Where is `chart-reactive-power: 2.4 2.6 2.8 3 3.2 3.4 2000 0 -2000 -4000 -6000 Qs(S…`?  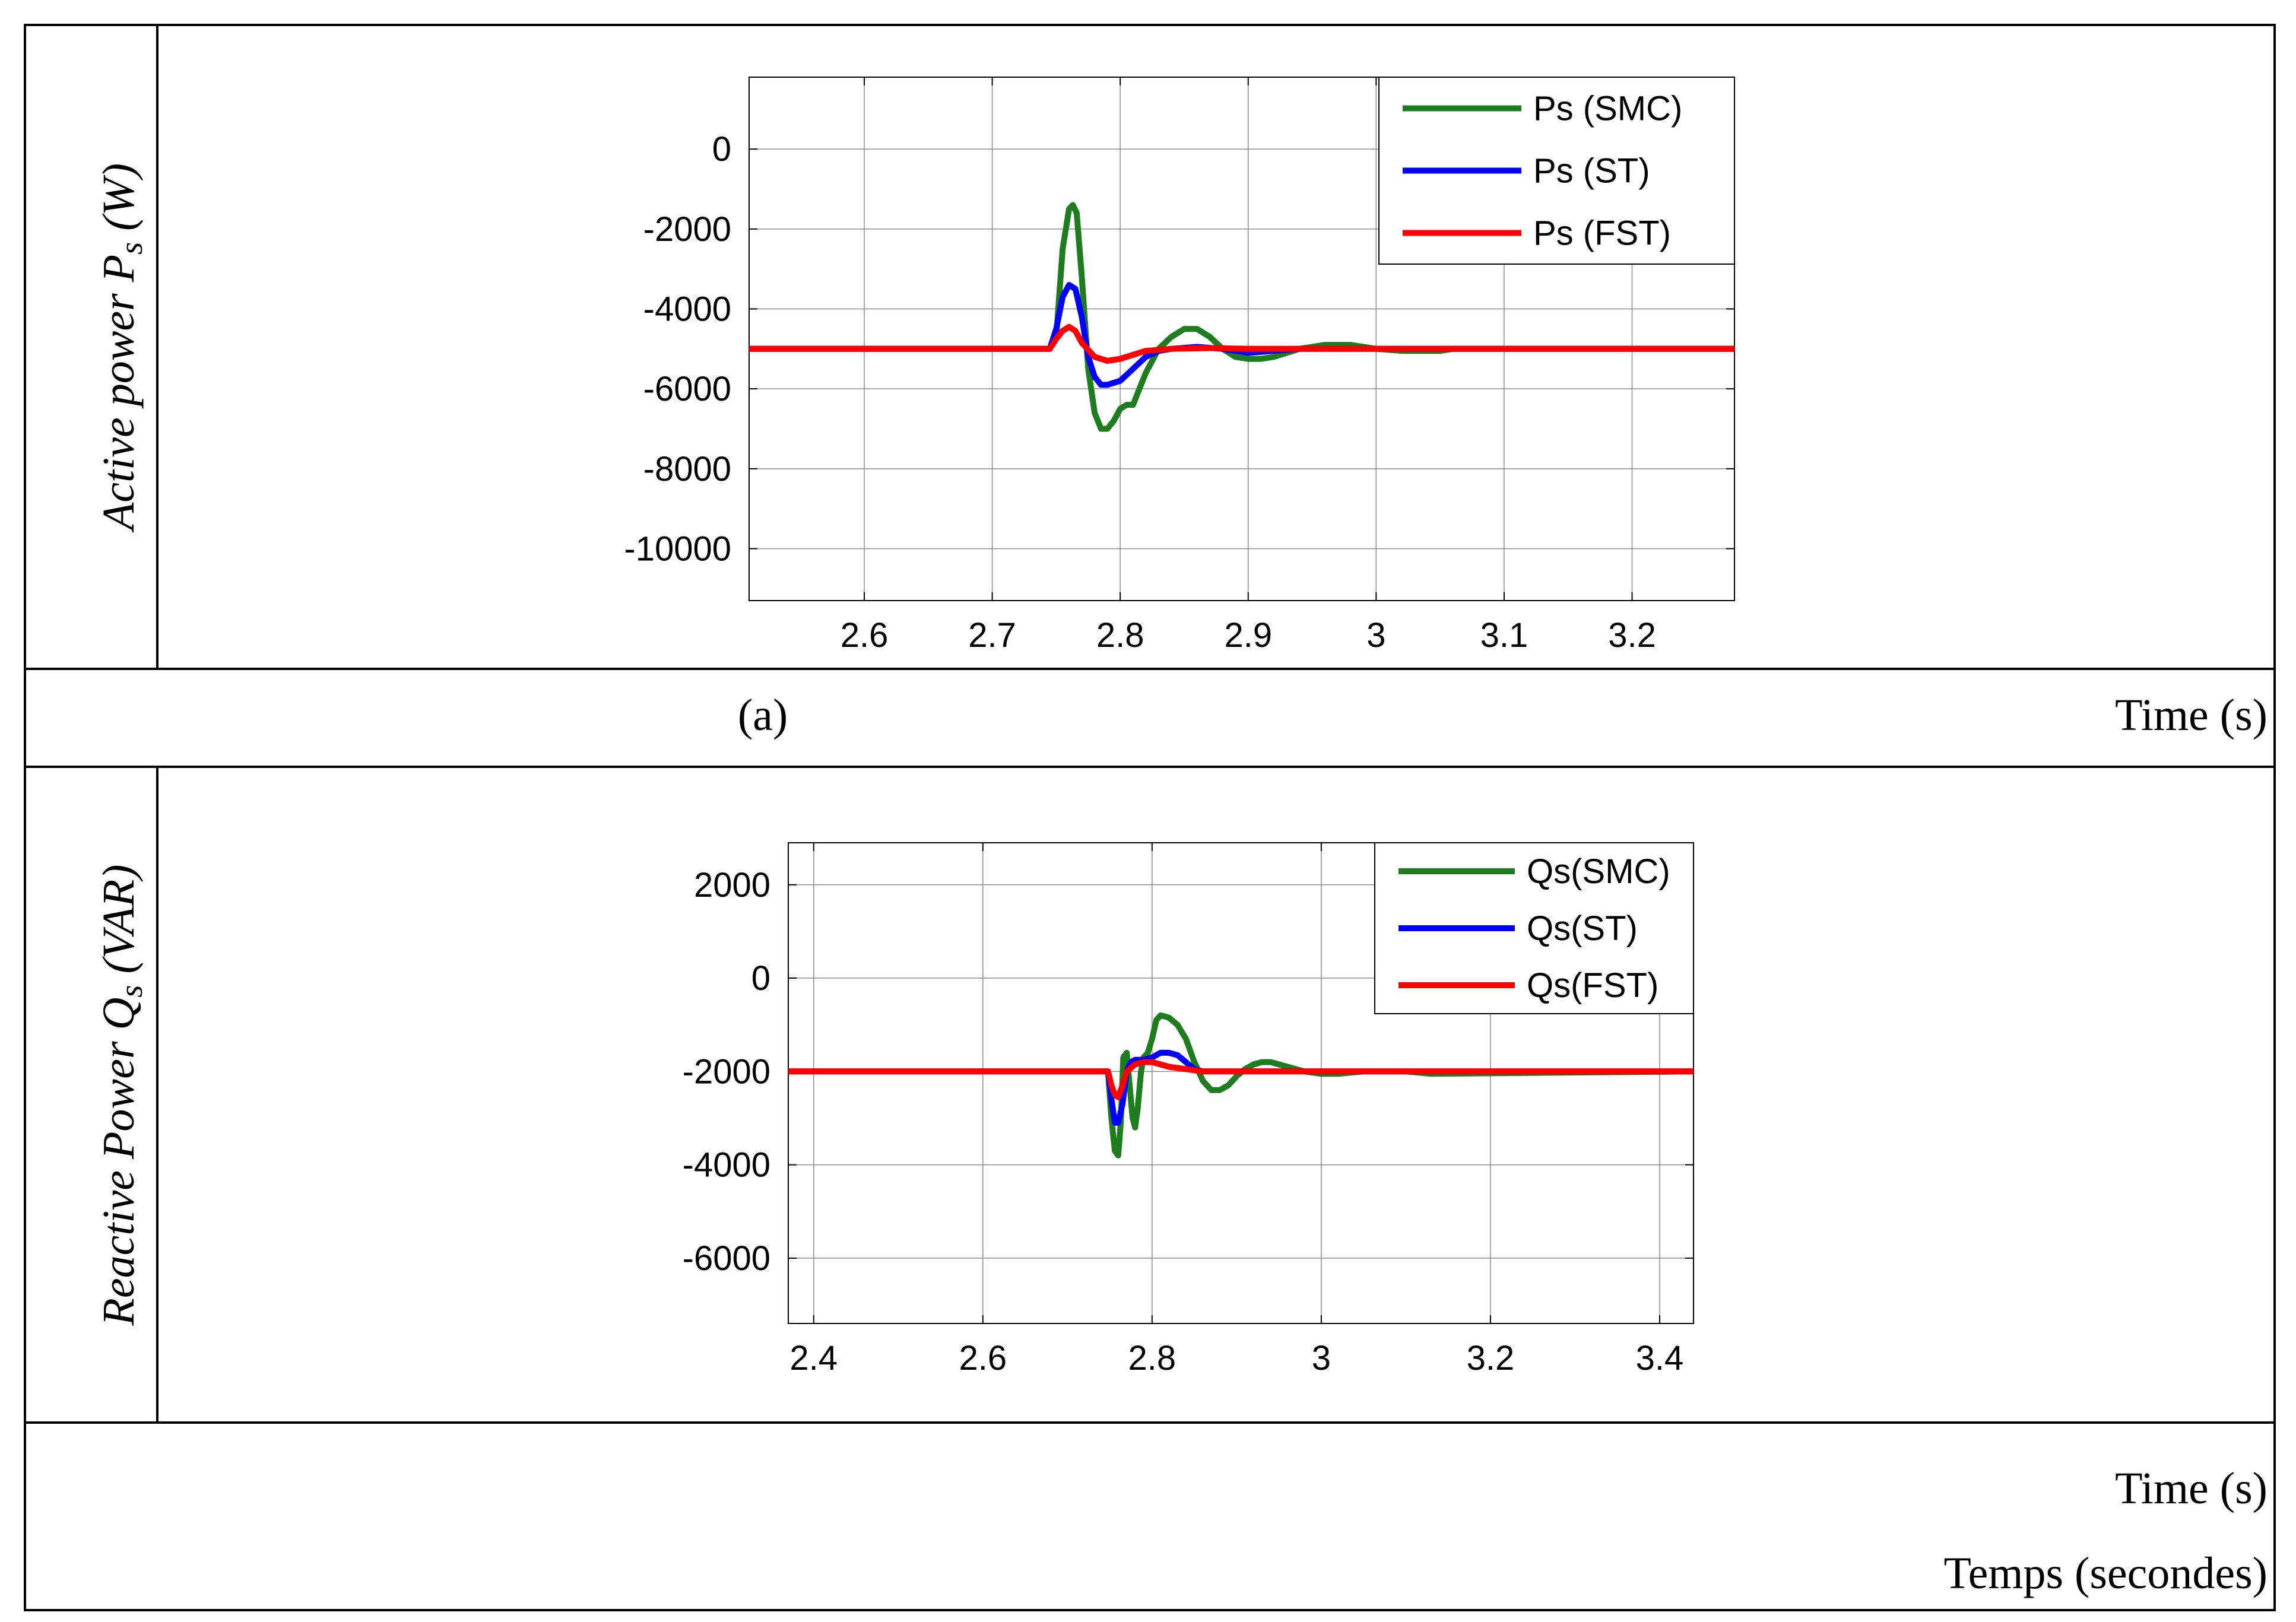
chart-reactive-power: 2.4 2.6 2.8 3 3.2 3.4 2000 0 -2000 -4000 -6000 Qs(S… is located at coordinates (1189, 1109).